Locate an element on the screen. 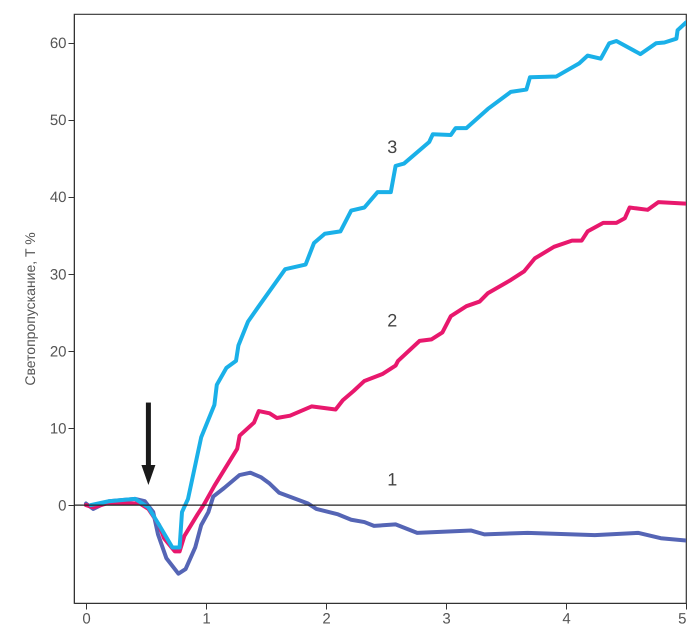  y-tick-label: 40 is located at coordinates (58, 197).